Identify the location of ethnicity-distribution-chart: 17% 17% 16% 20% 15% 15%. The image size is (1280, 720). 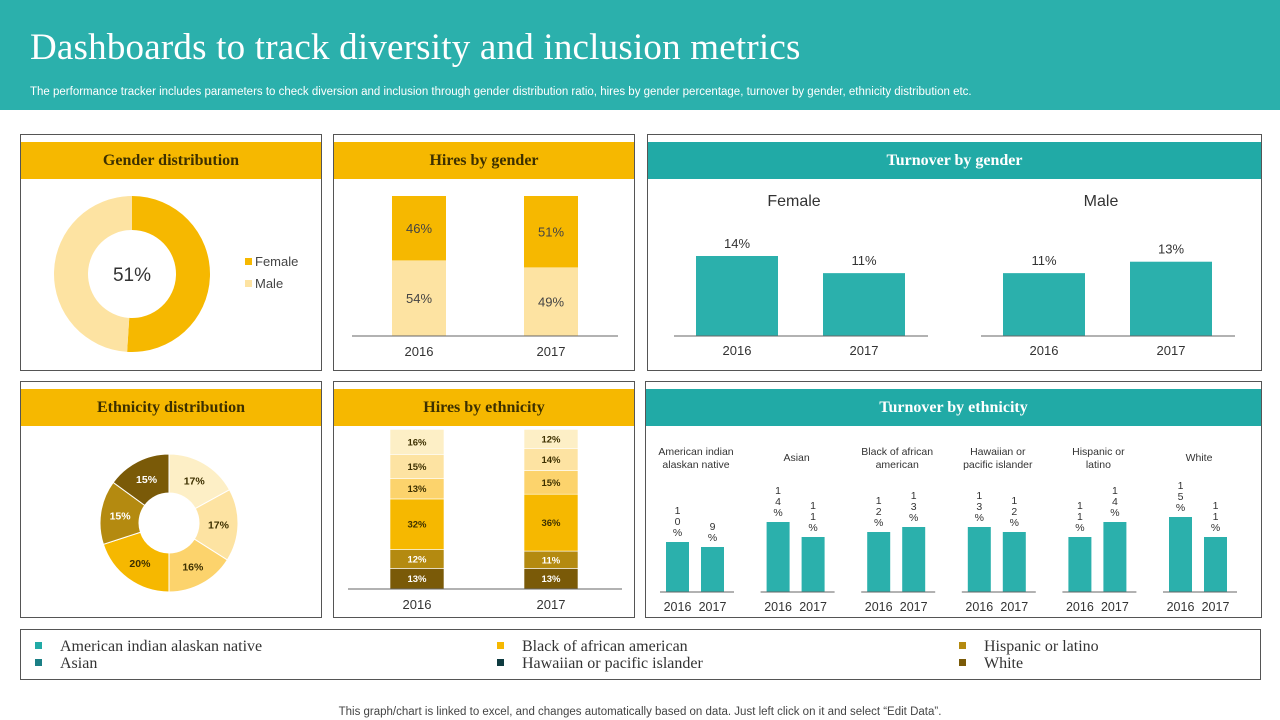
(171, 500).